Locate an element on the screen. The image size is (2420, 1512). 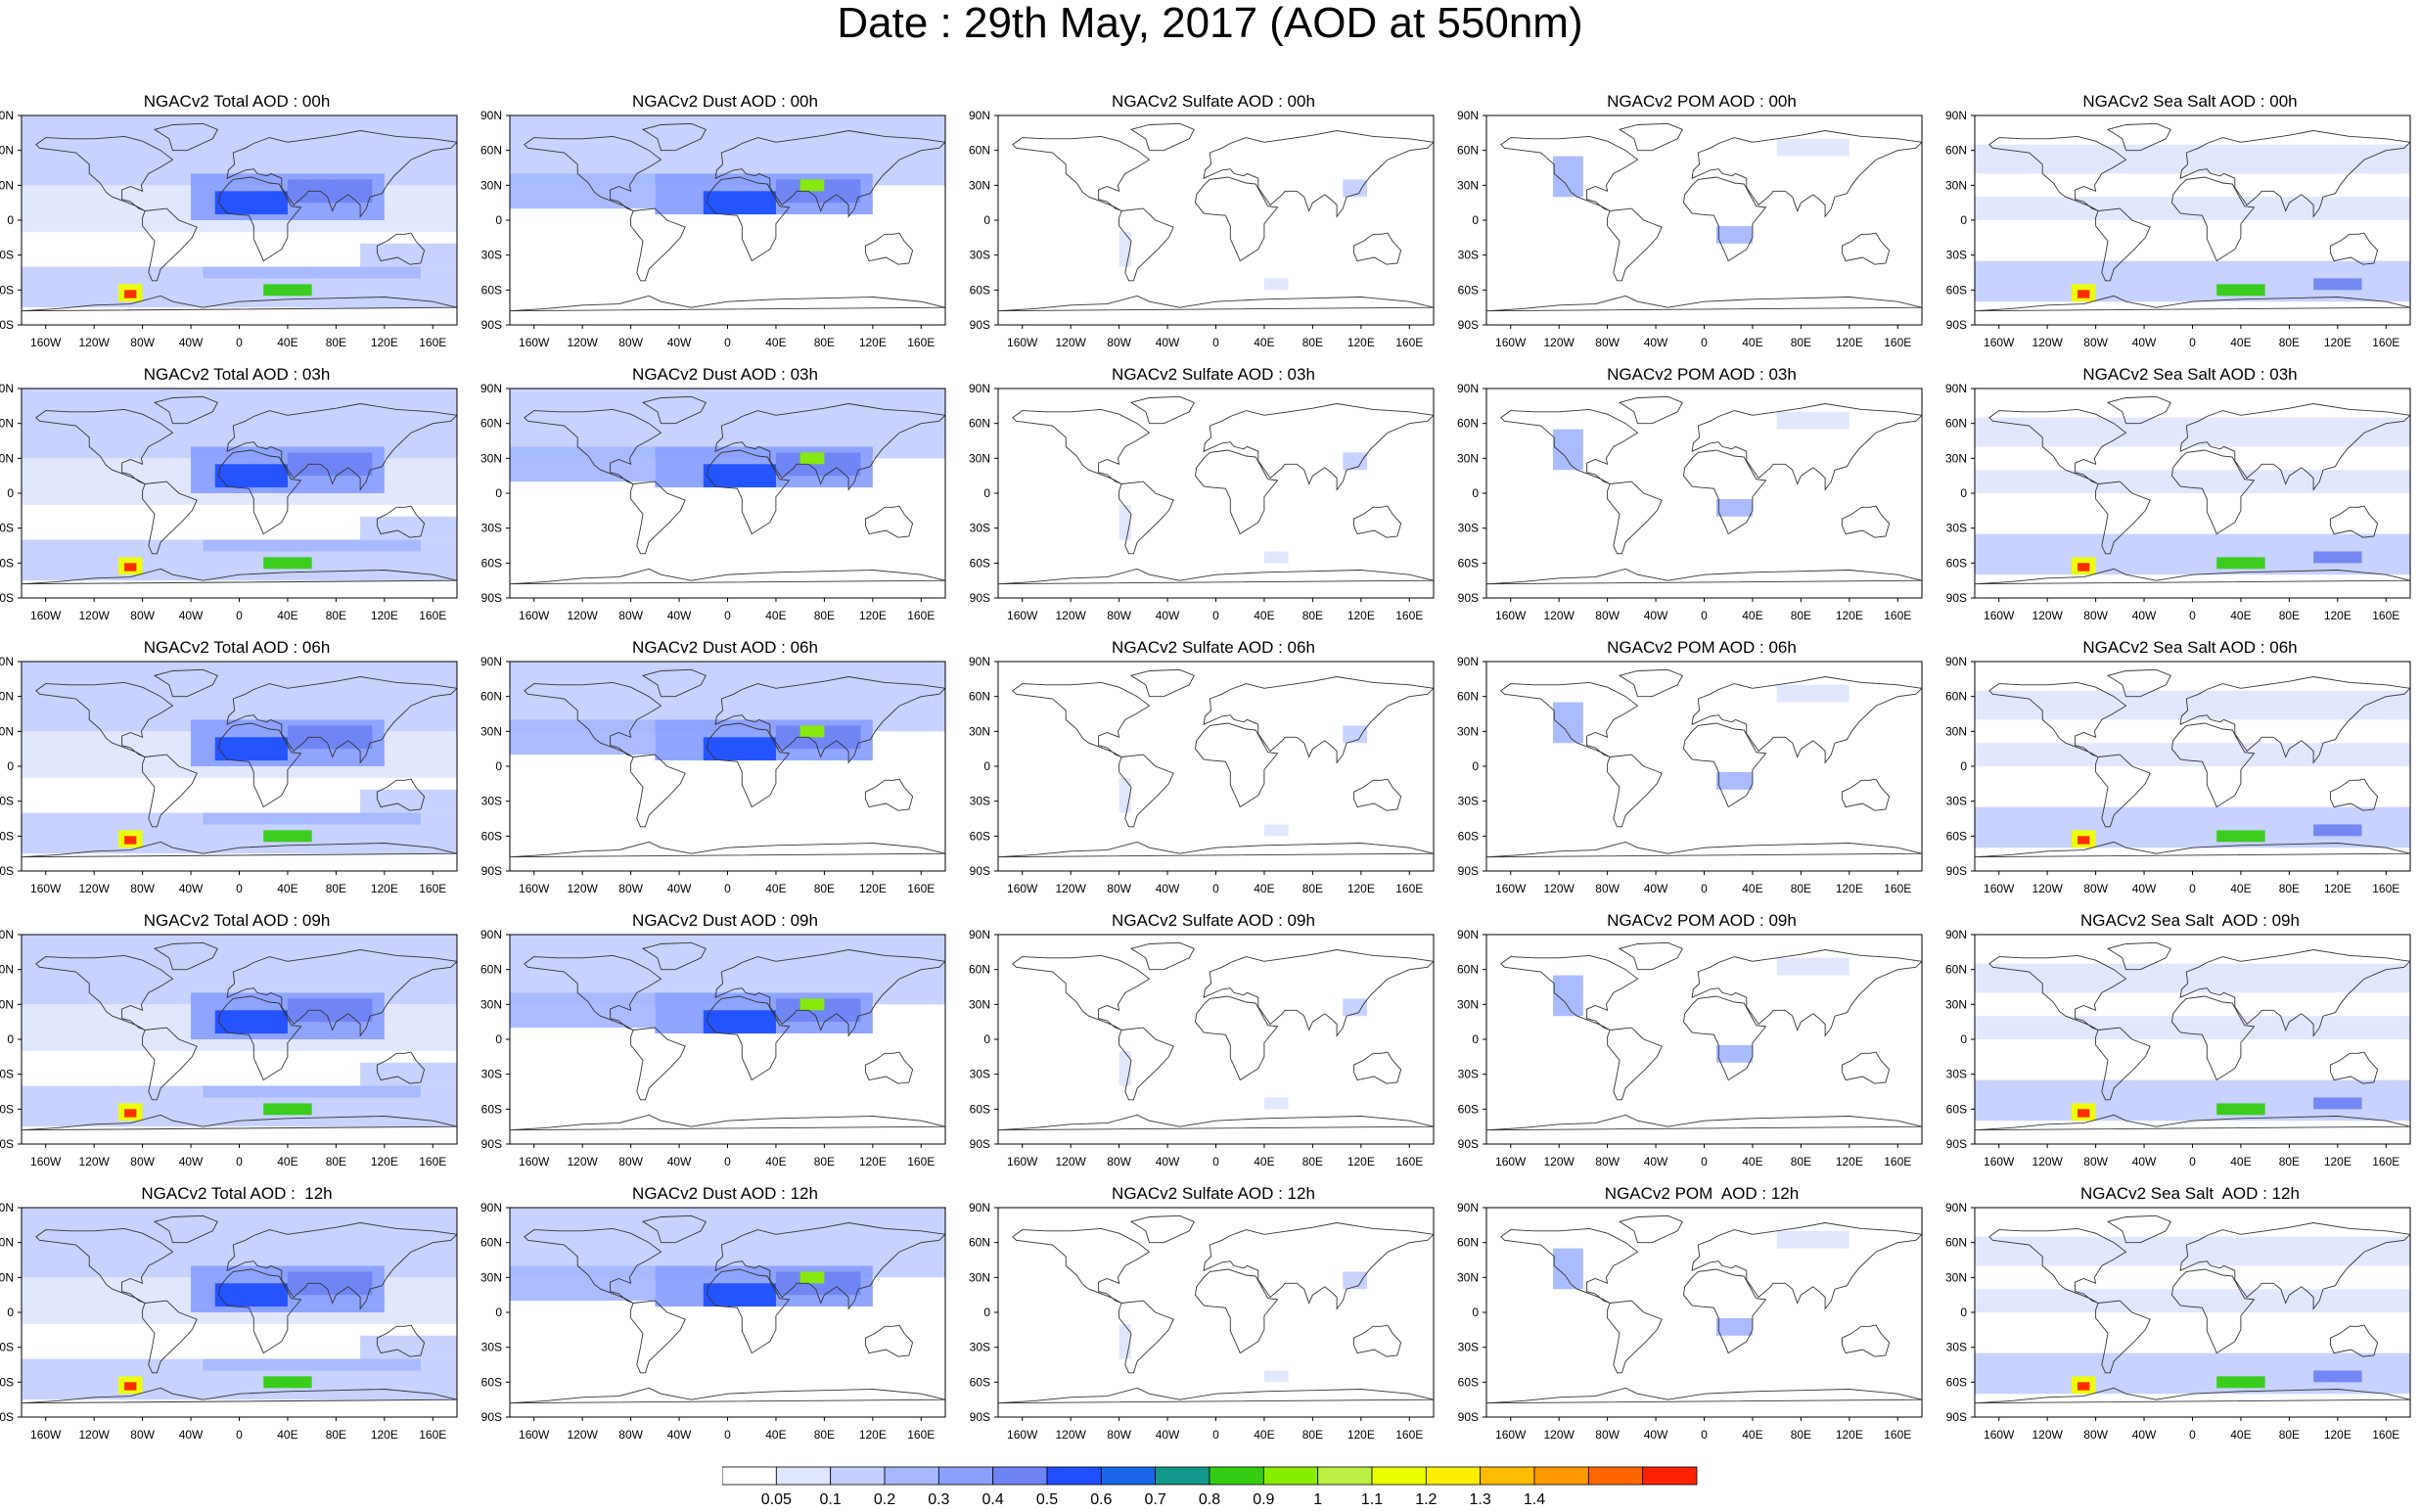
panel-title: NGACv2 Dust AOD : 09h is located at coordinates (725, 920).